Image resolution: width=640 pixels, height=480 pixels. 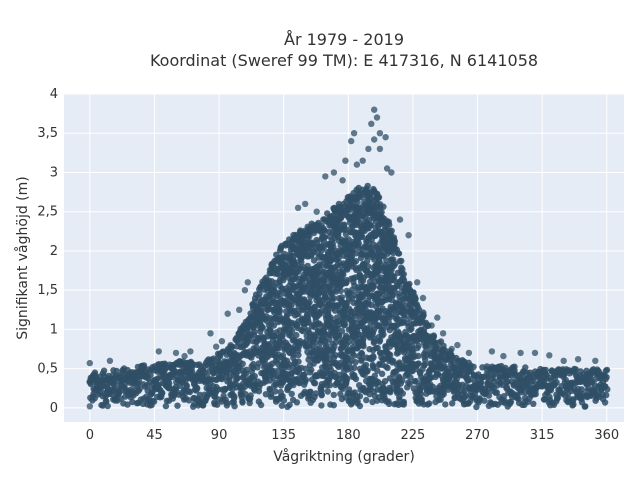 I want to click on x-tick-label: 225, so click(x=413, y=435).